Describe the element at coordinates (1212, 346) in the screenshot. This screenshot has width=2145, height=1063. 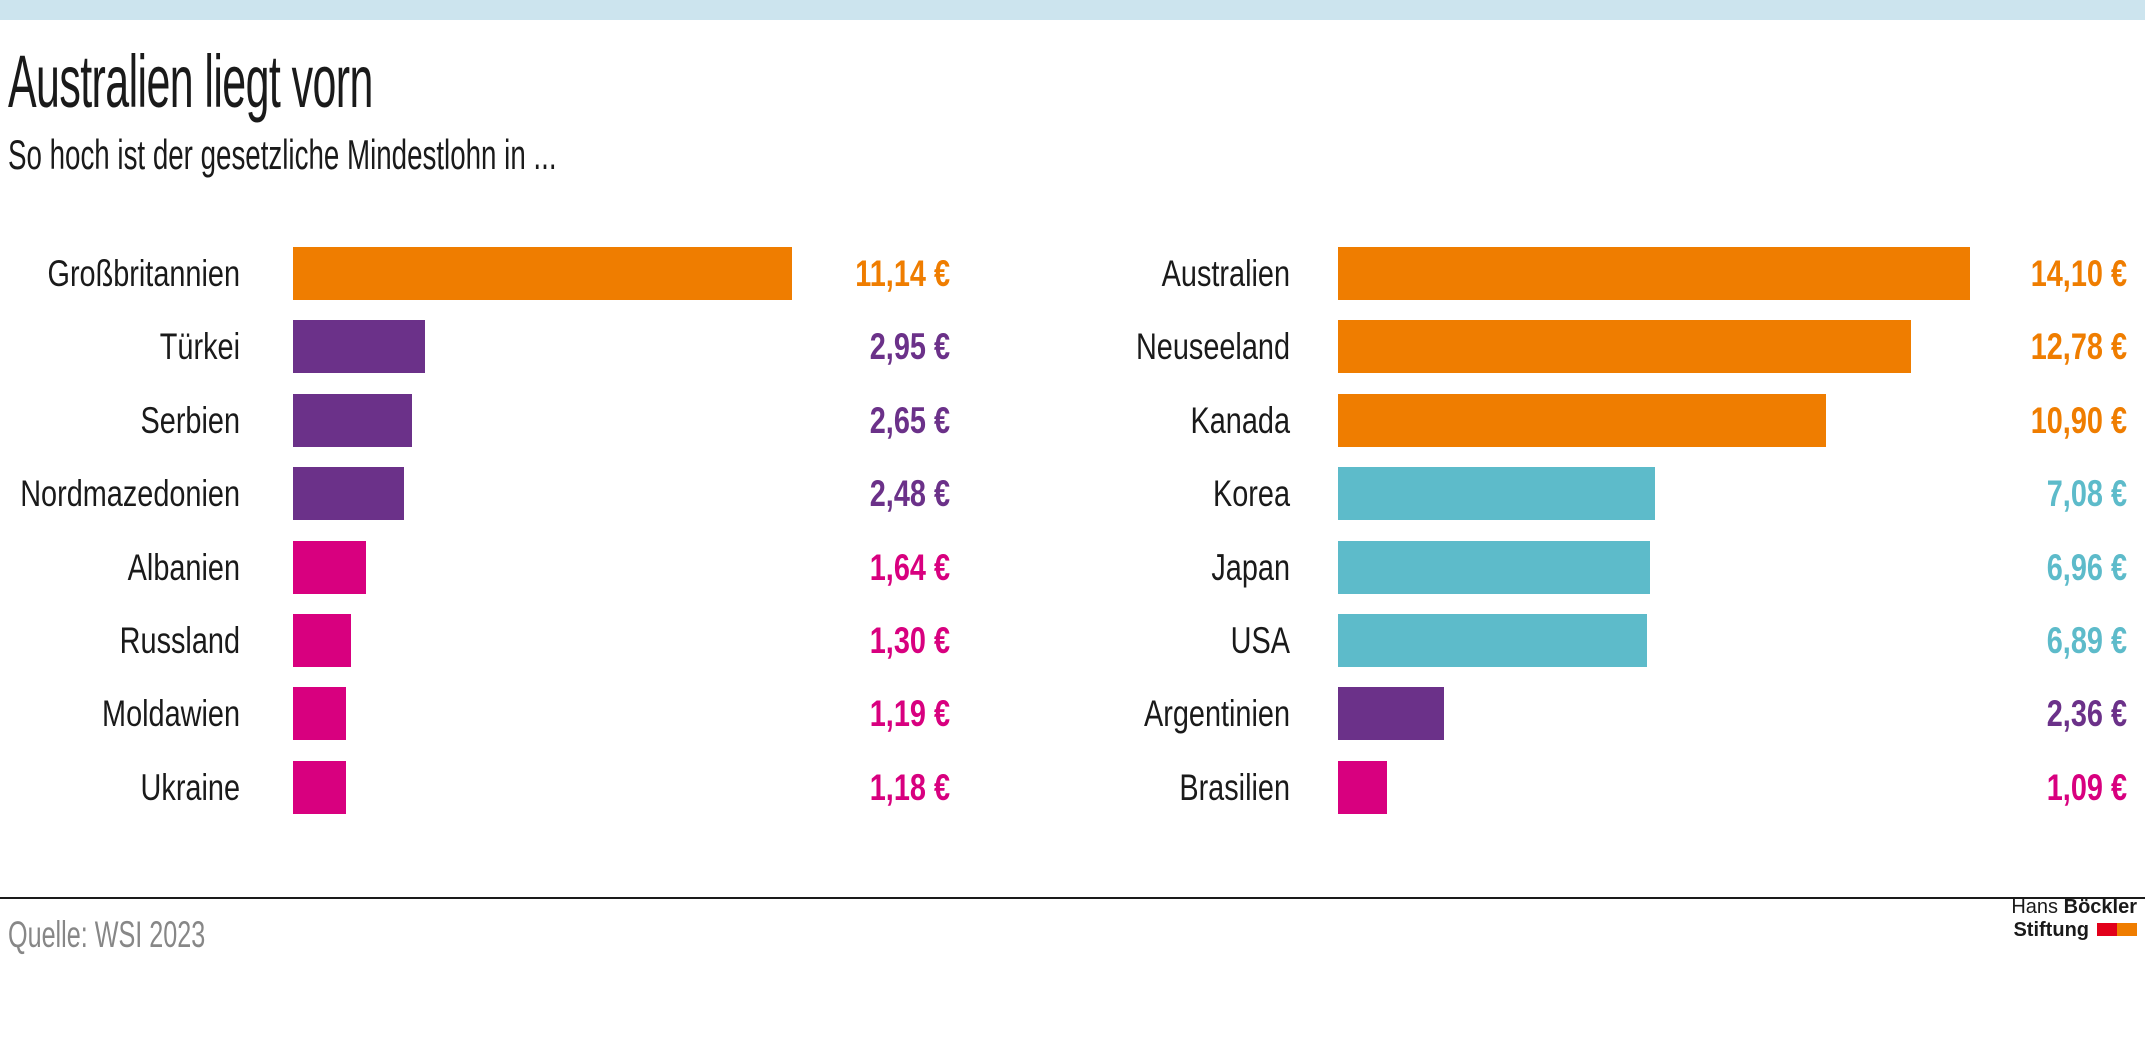
I see `country-label: Neuseeland` at that location.